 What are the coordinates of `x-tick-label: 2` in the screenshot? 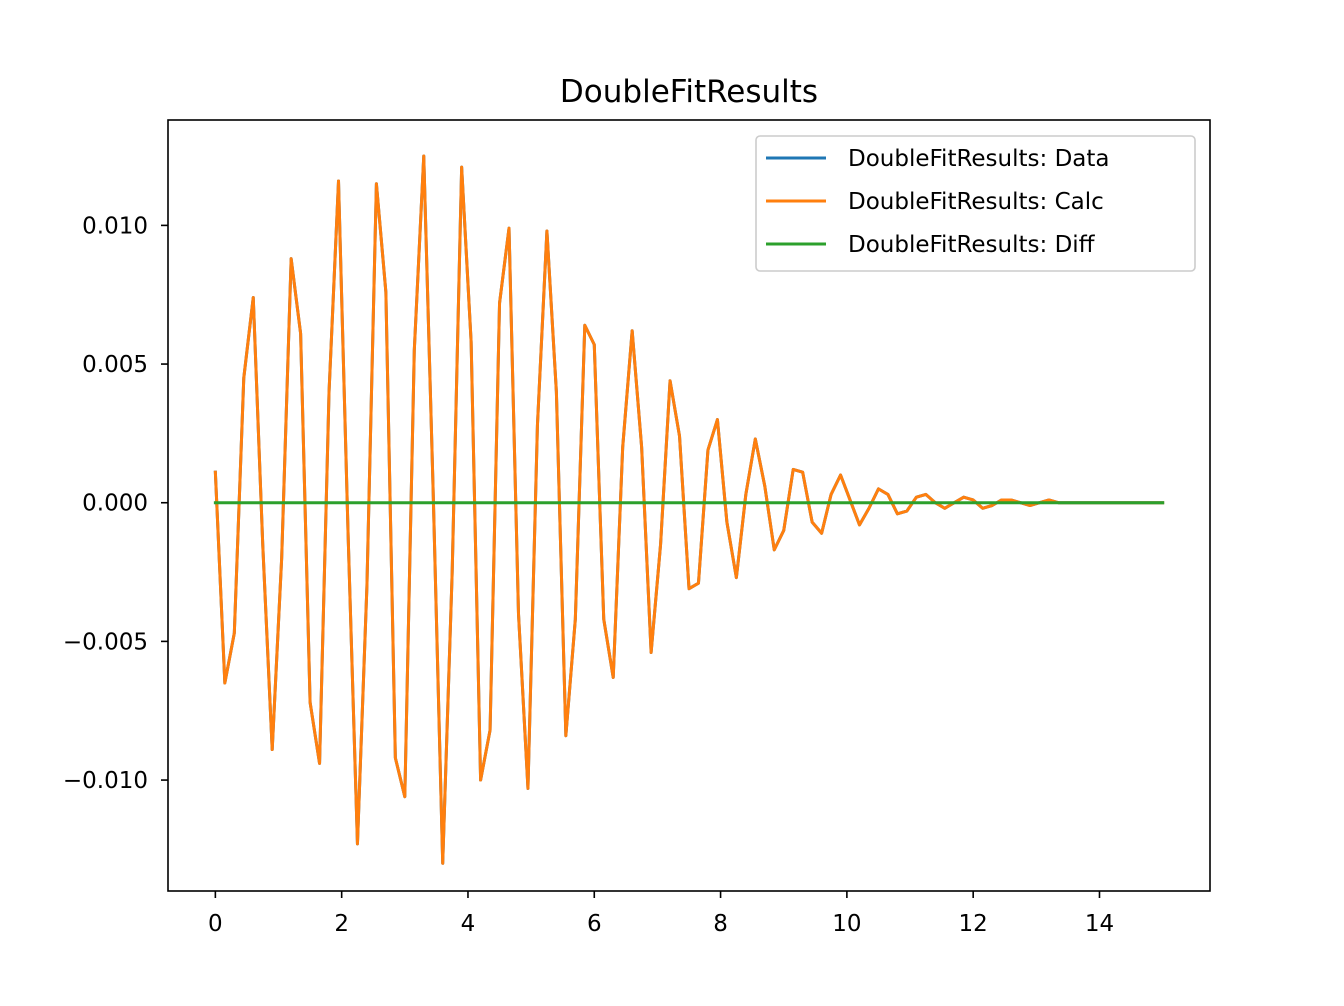 It's located at (341, 924).